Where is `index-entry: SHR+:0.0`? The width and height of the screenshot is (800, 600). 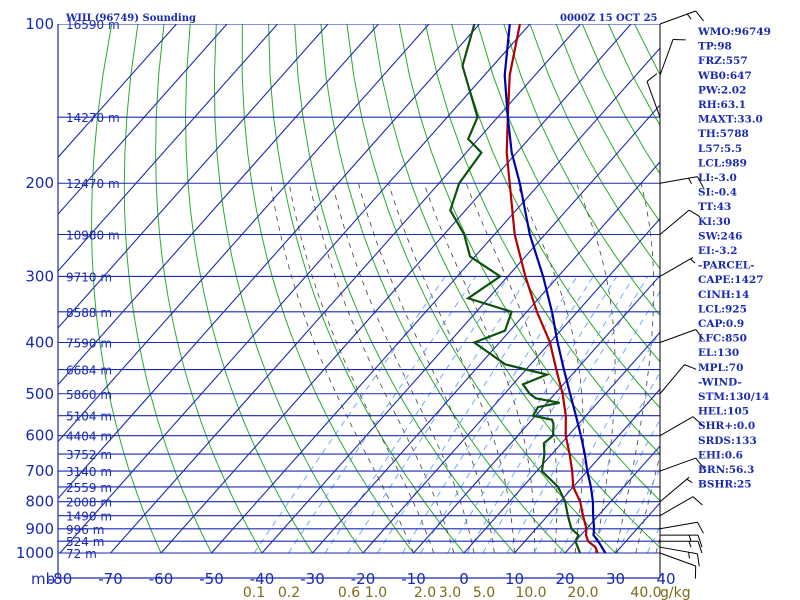 index-entry: SHR+:0.0 is located at coordinates (726, 426).